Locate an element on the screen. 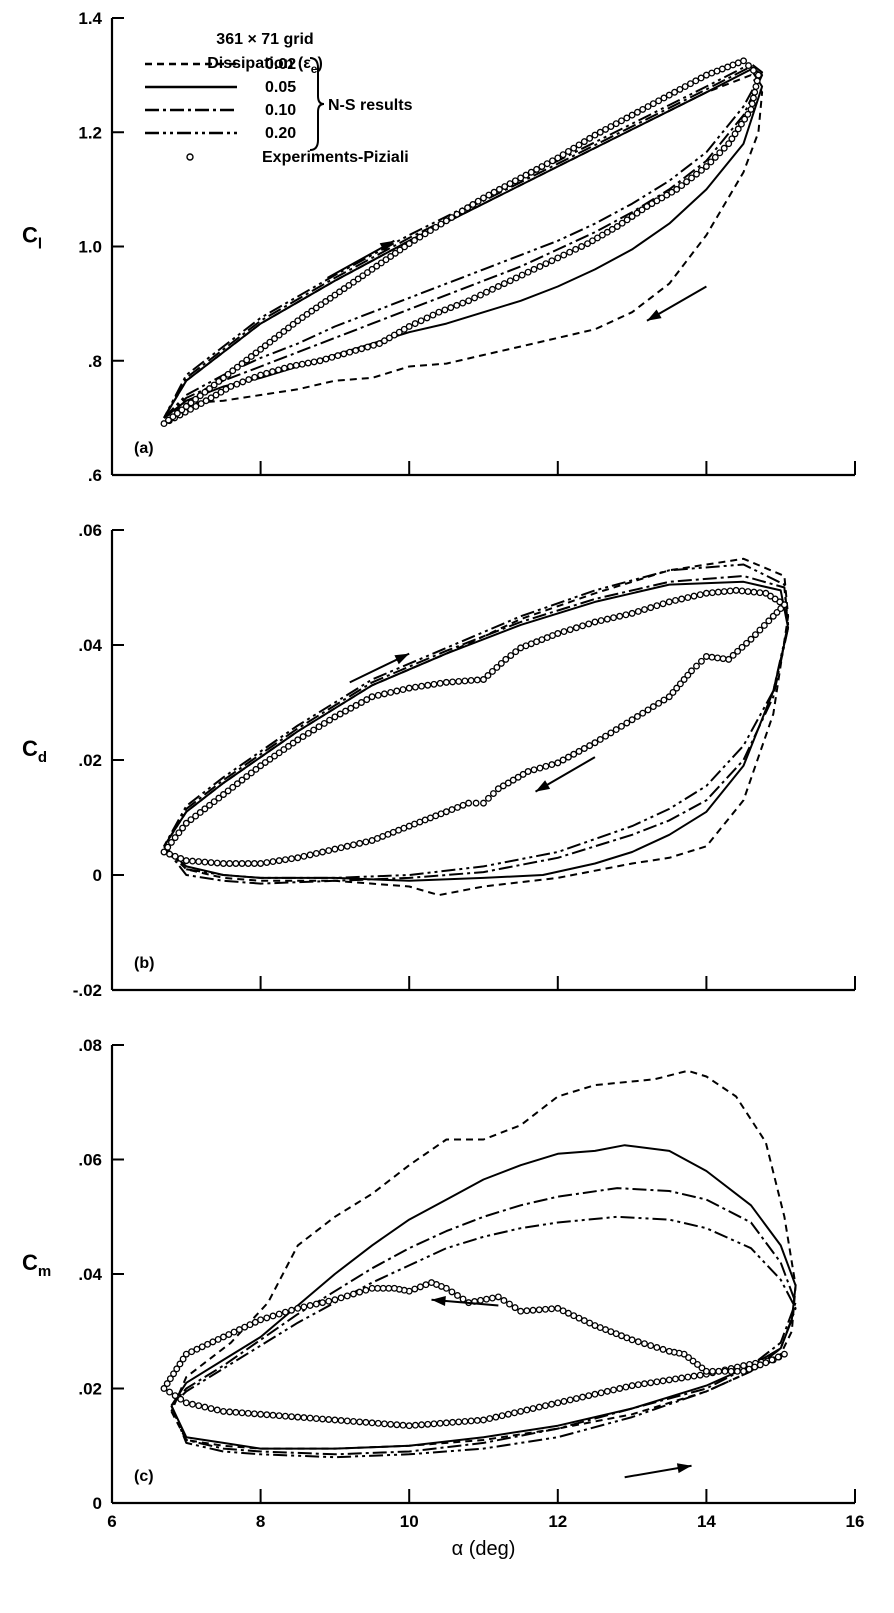 This screenshot has width=894, height=1613. legend-brace is located at coordinates (317, 104).